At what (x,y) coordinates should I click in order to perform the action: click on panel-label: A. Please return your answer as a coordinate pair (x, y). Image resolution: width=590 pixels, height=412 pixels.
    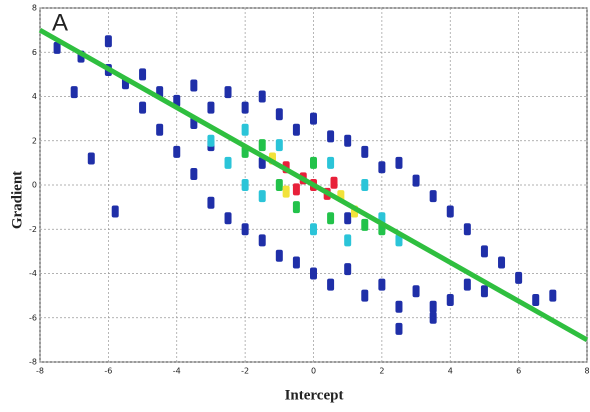
    Looking at the image, I should click on (60, 22).